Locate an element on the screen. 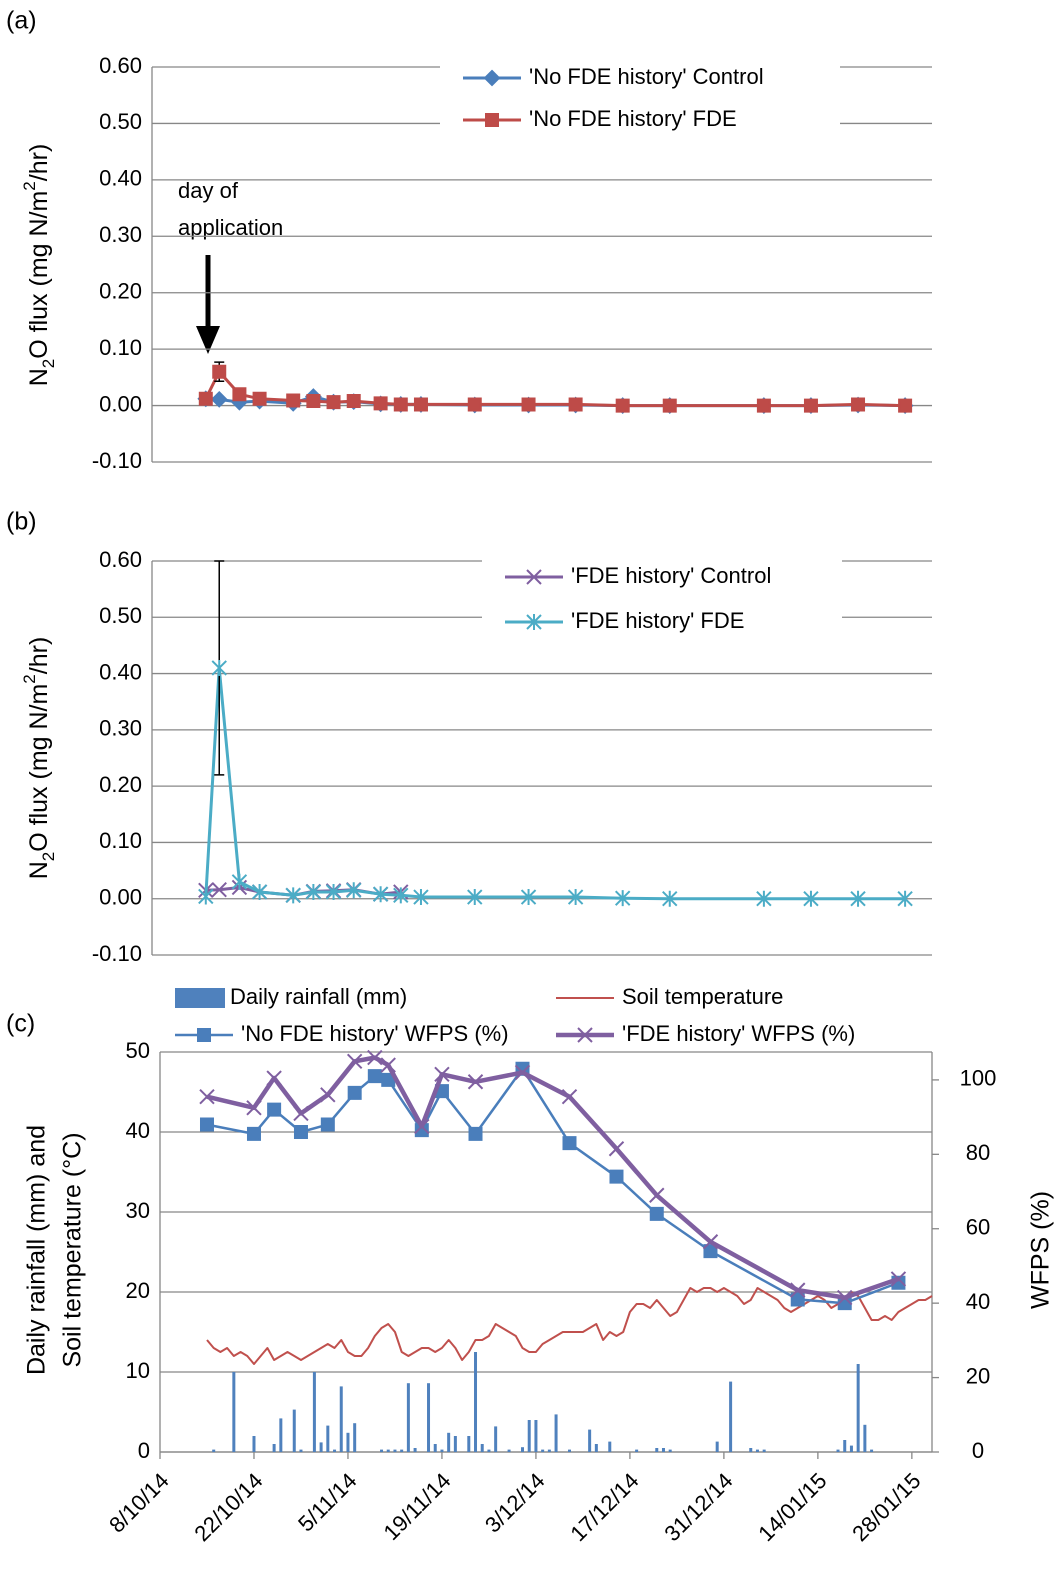 Image resolution: width=1063 pixels, height=1579 pixels. y-axis-label: Soil temperature (°C) is located at coordinates (73, 1249).